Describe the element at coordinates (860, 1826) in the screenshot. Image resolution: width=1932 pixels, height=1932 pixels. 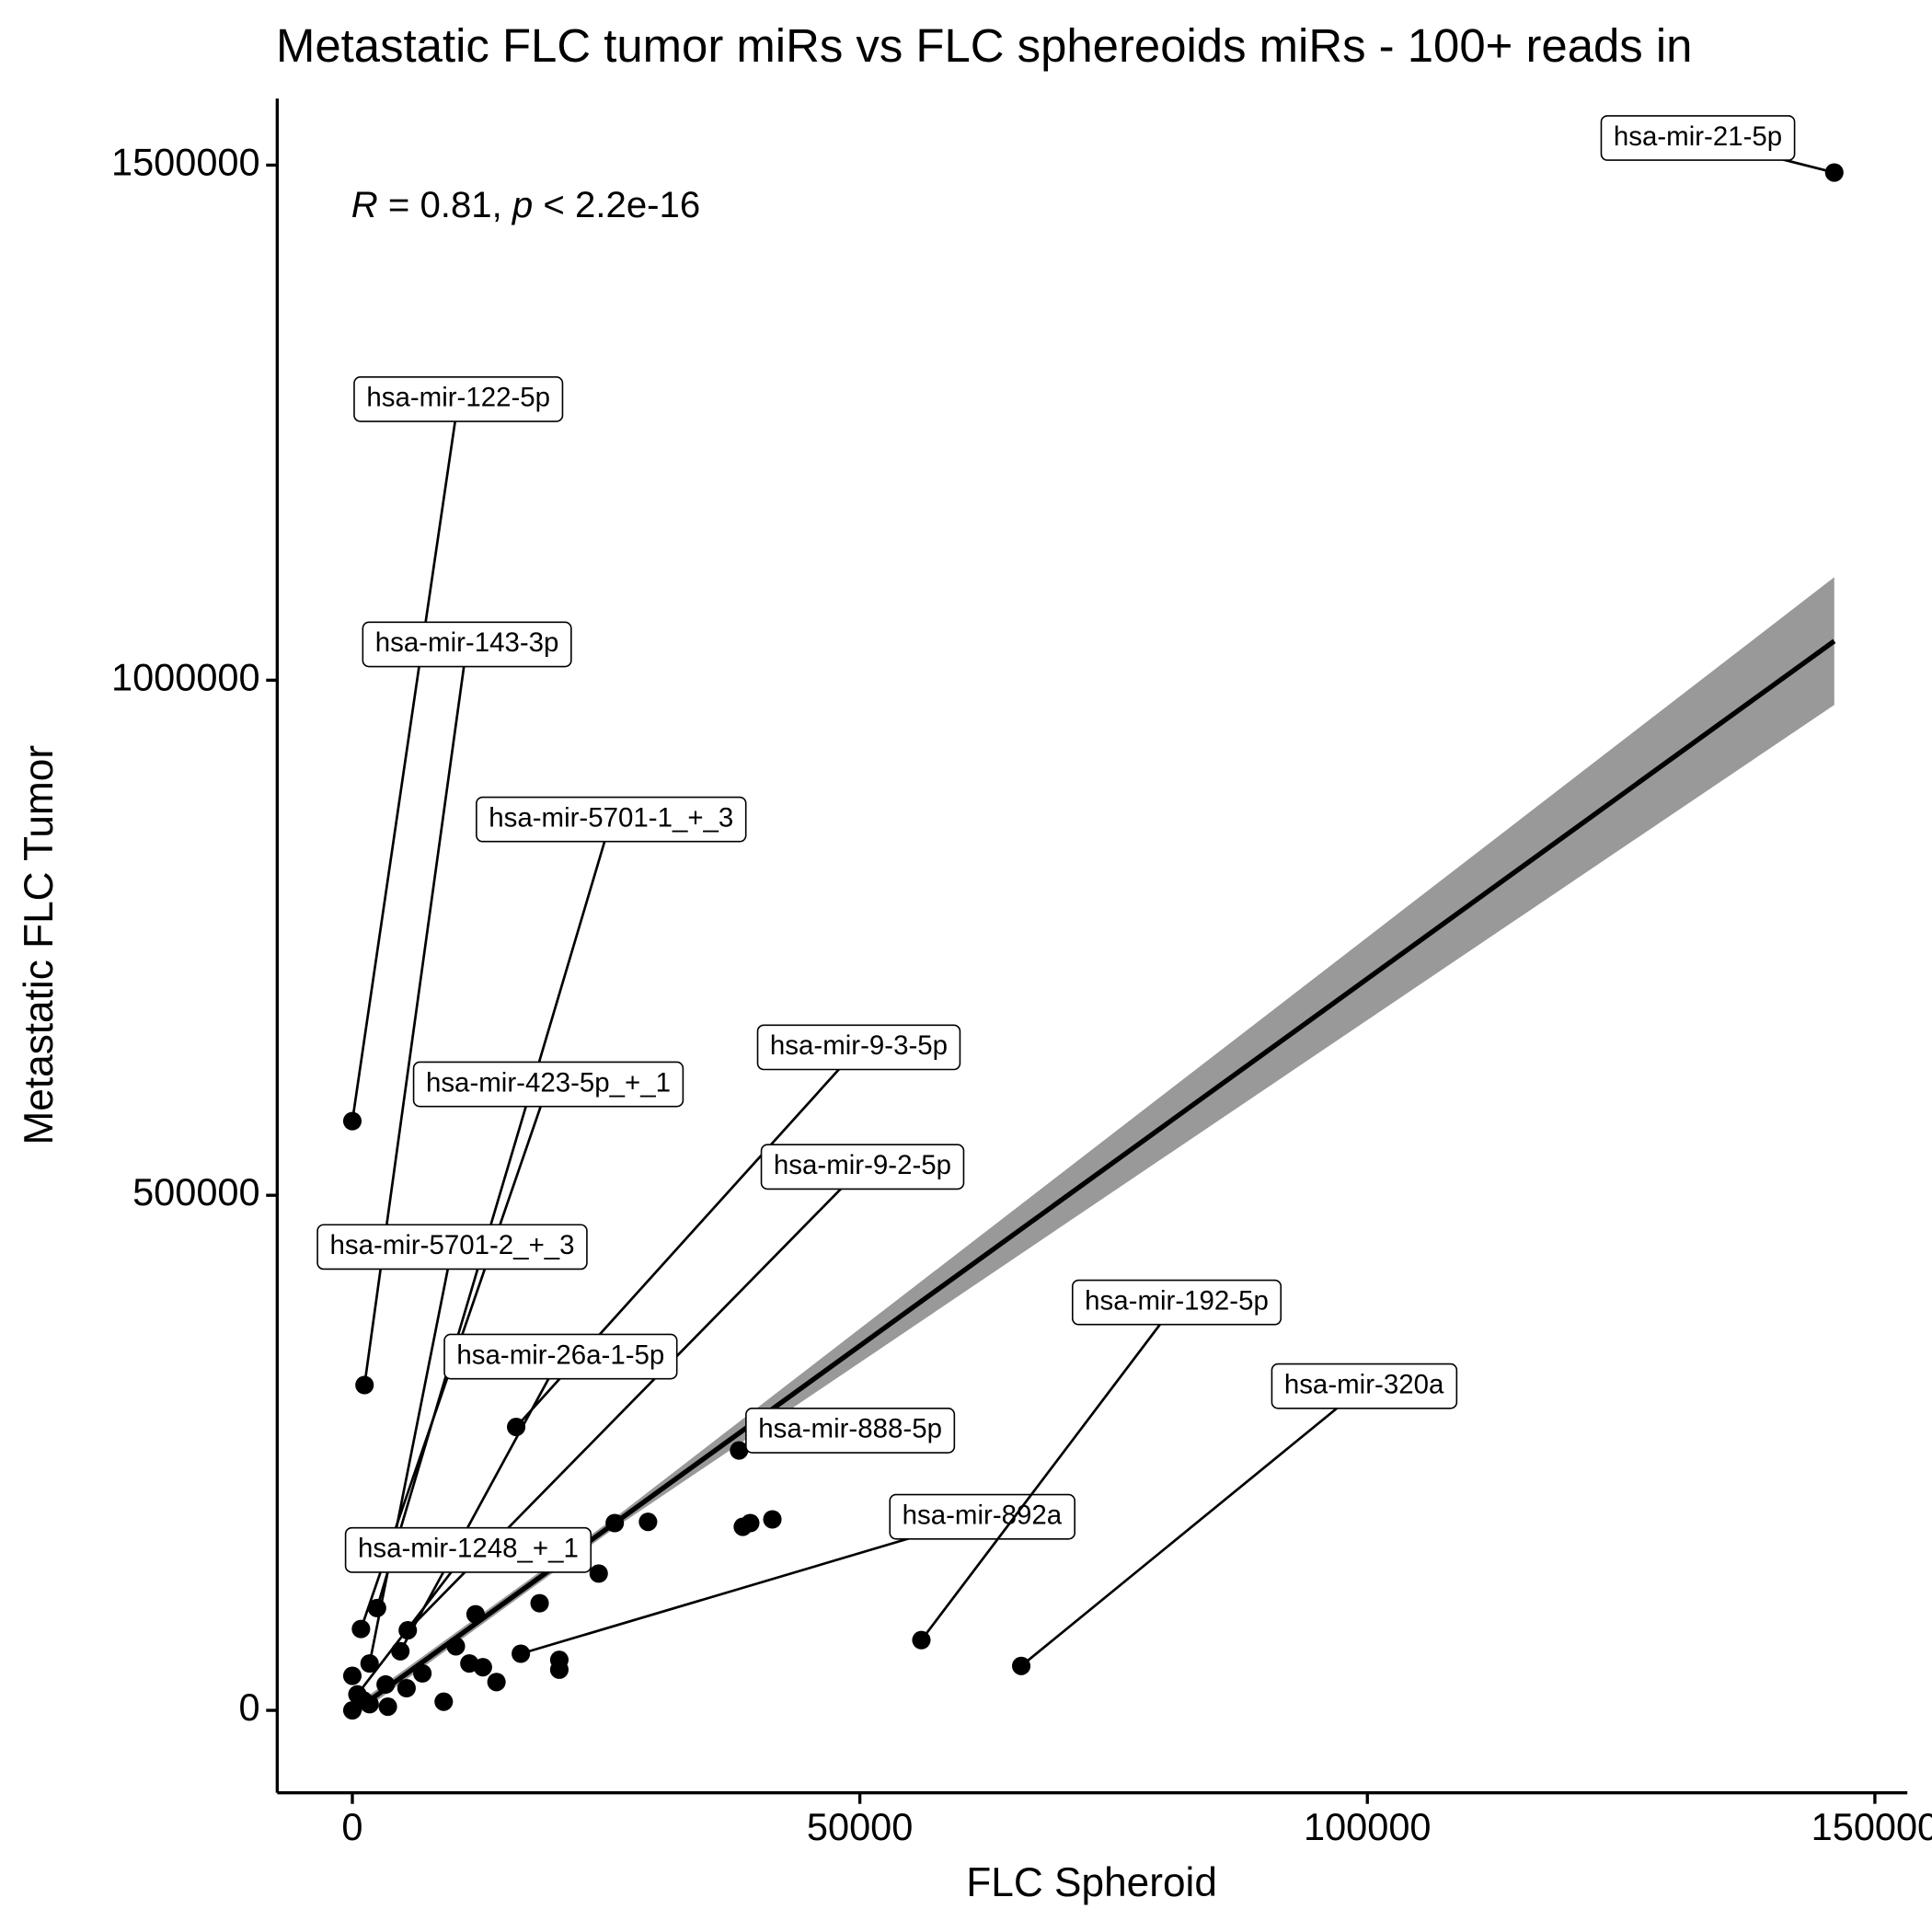
I see `x-tick-label: 50000` at that location.